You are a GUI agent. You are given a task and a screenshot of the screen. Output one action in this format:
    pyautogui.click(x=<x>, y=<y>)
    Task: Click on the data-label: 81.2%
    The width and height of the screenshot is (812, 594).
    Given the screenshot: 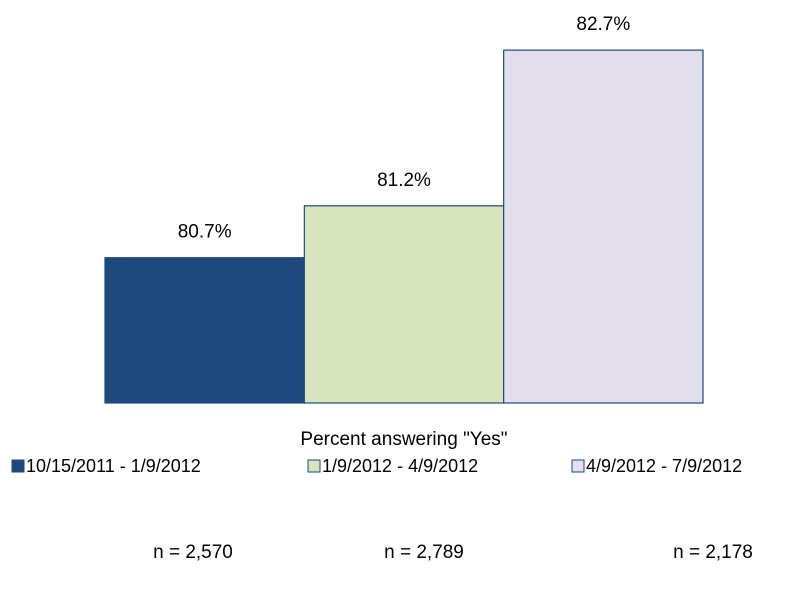 What is the action you would take?
    pyautogui.click(x=404, y=180)
    